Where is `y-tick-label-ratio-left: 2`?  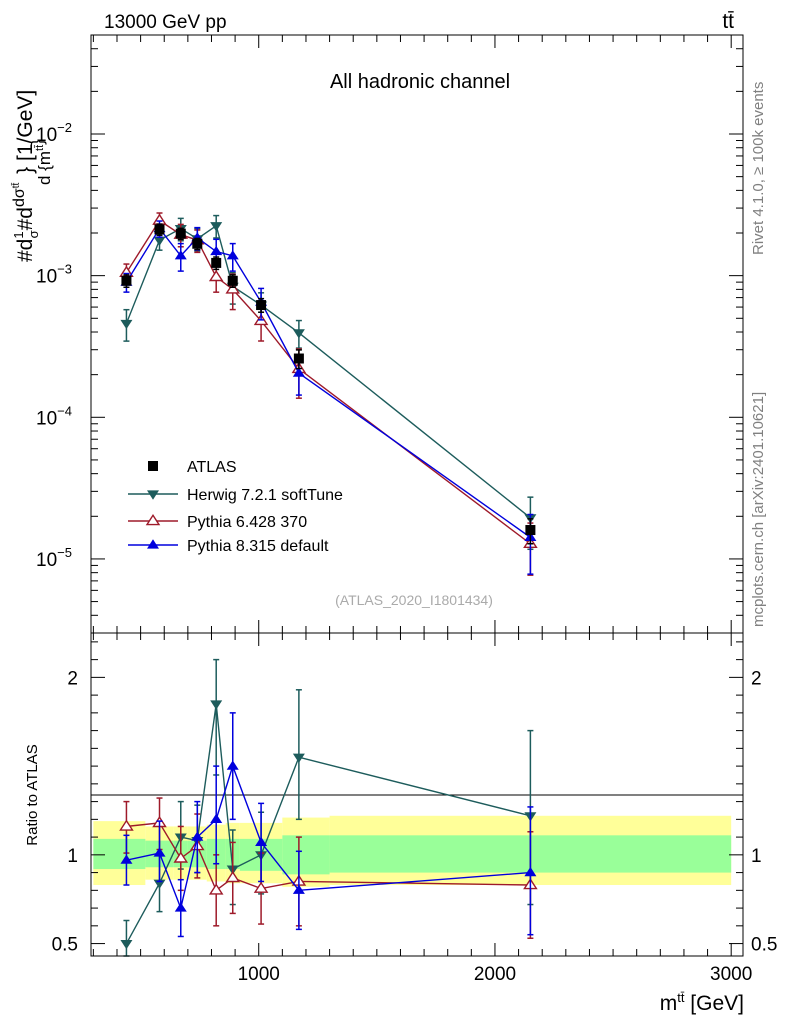 y-tick-label-ratio-left: 2 is located at coordinates (72, 678).